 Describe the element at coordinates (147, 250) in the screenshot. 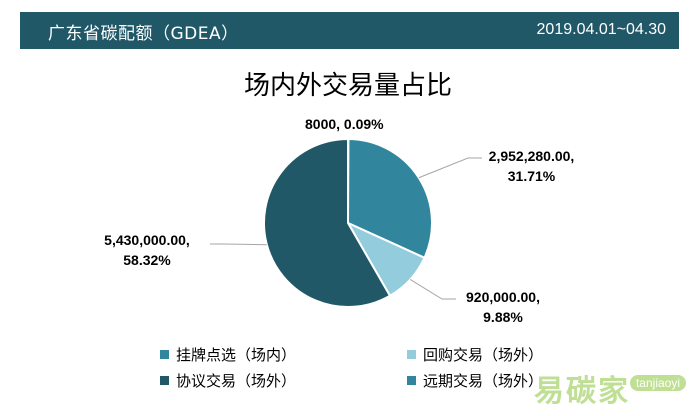

I see `data-label-agreement: 5,430,000.00, 58.32%` at that location.